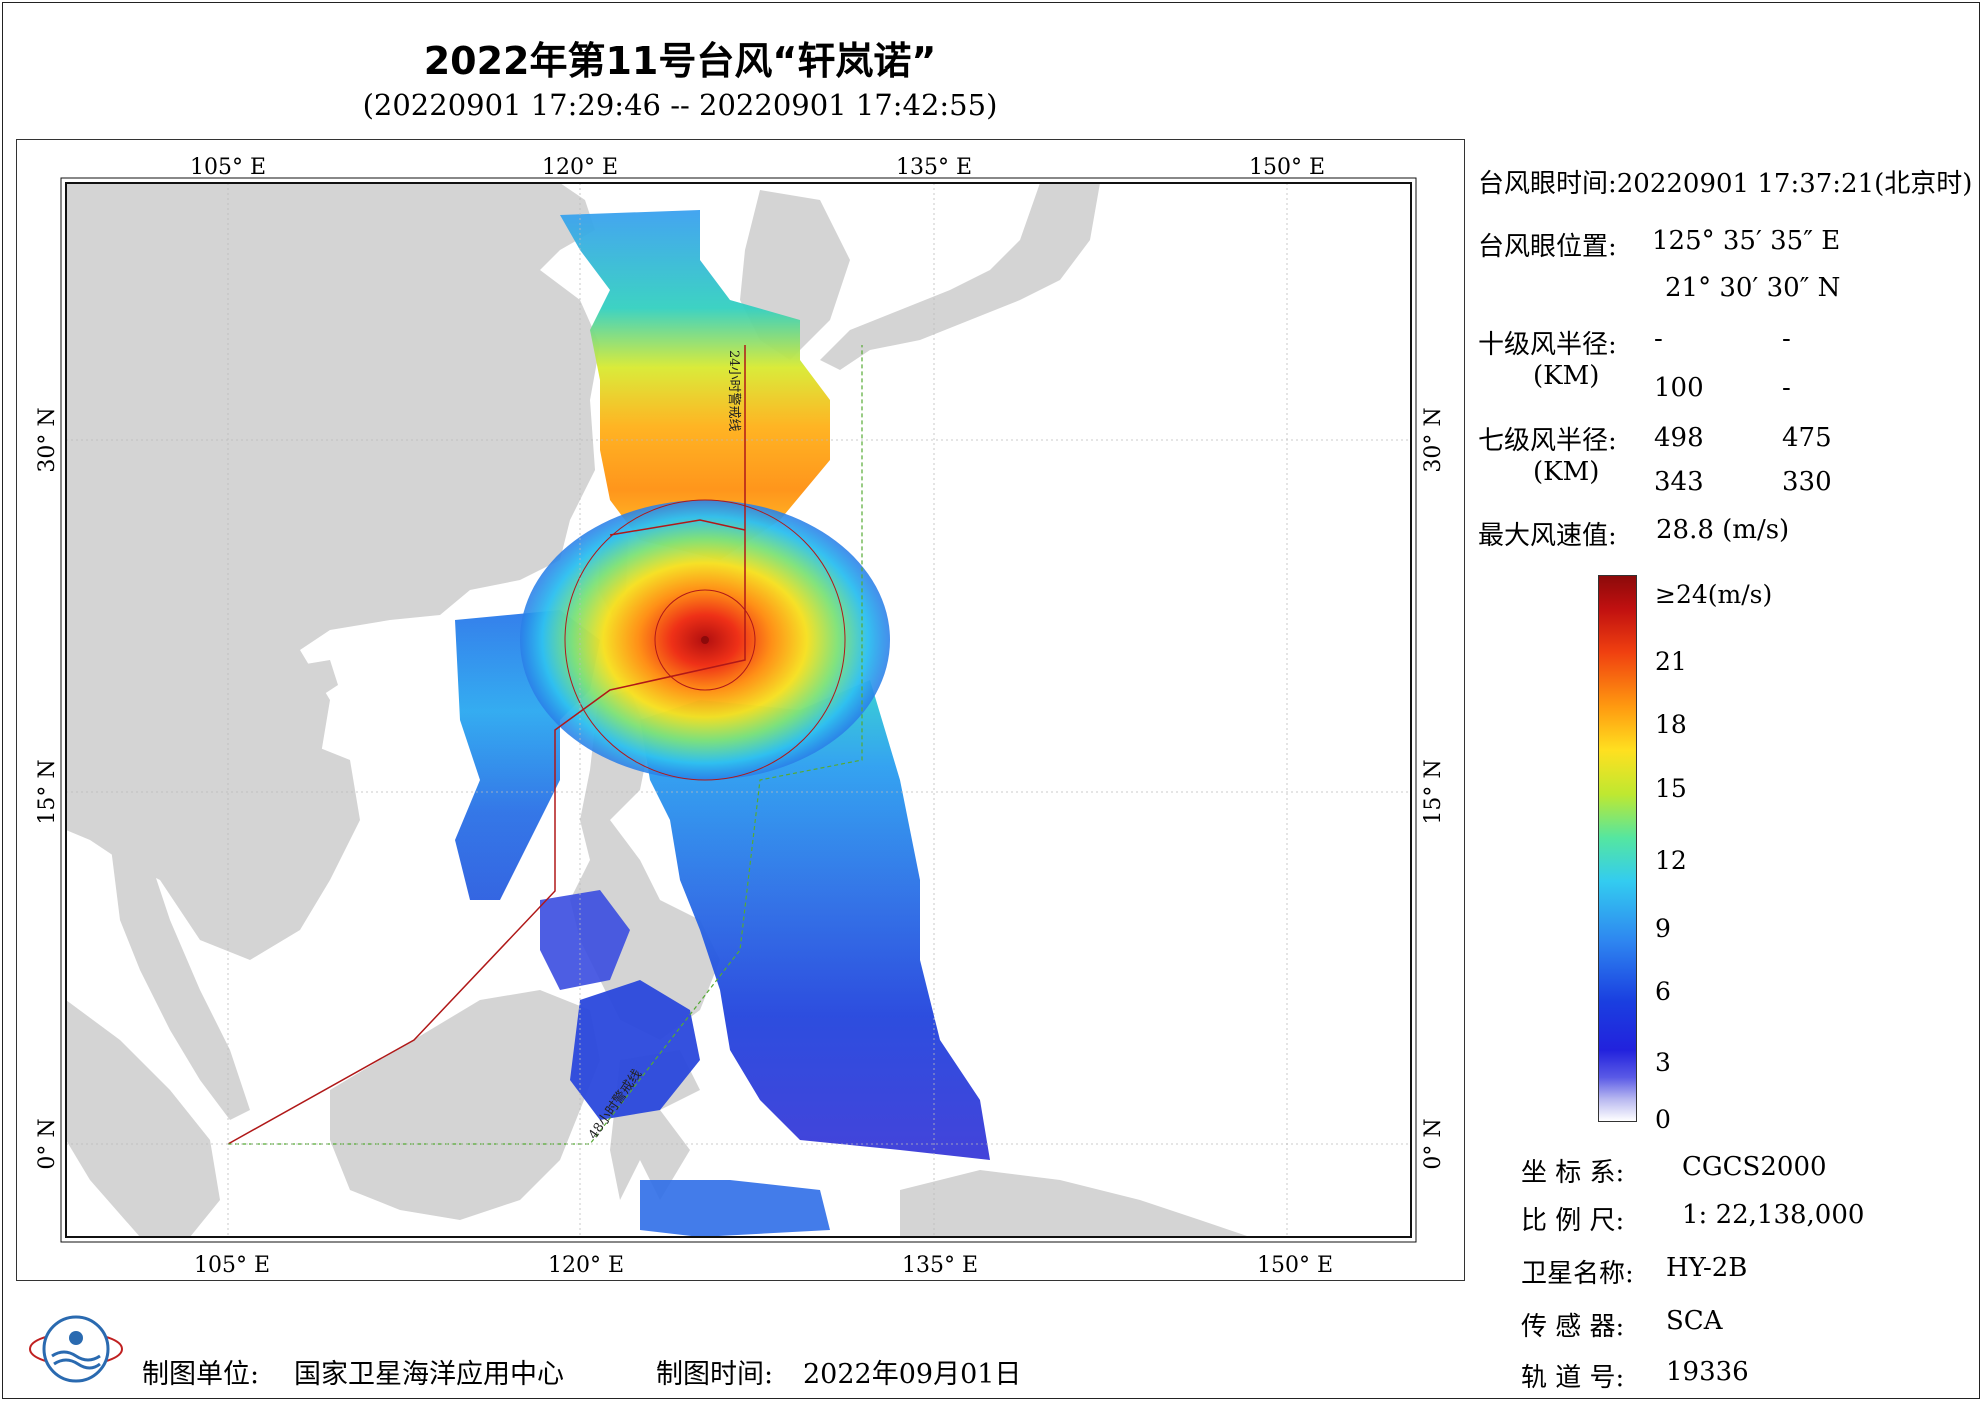  What do you see at coordinates (580, 167) in the screenshot?
I see `lon-tick-top: 120° E` at bounding box center [580, 167].